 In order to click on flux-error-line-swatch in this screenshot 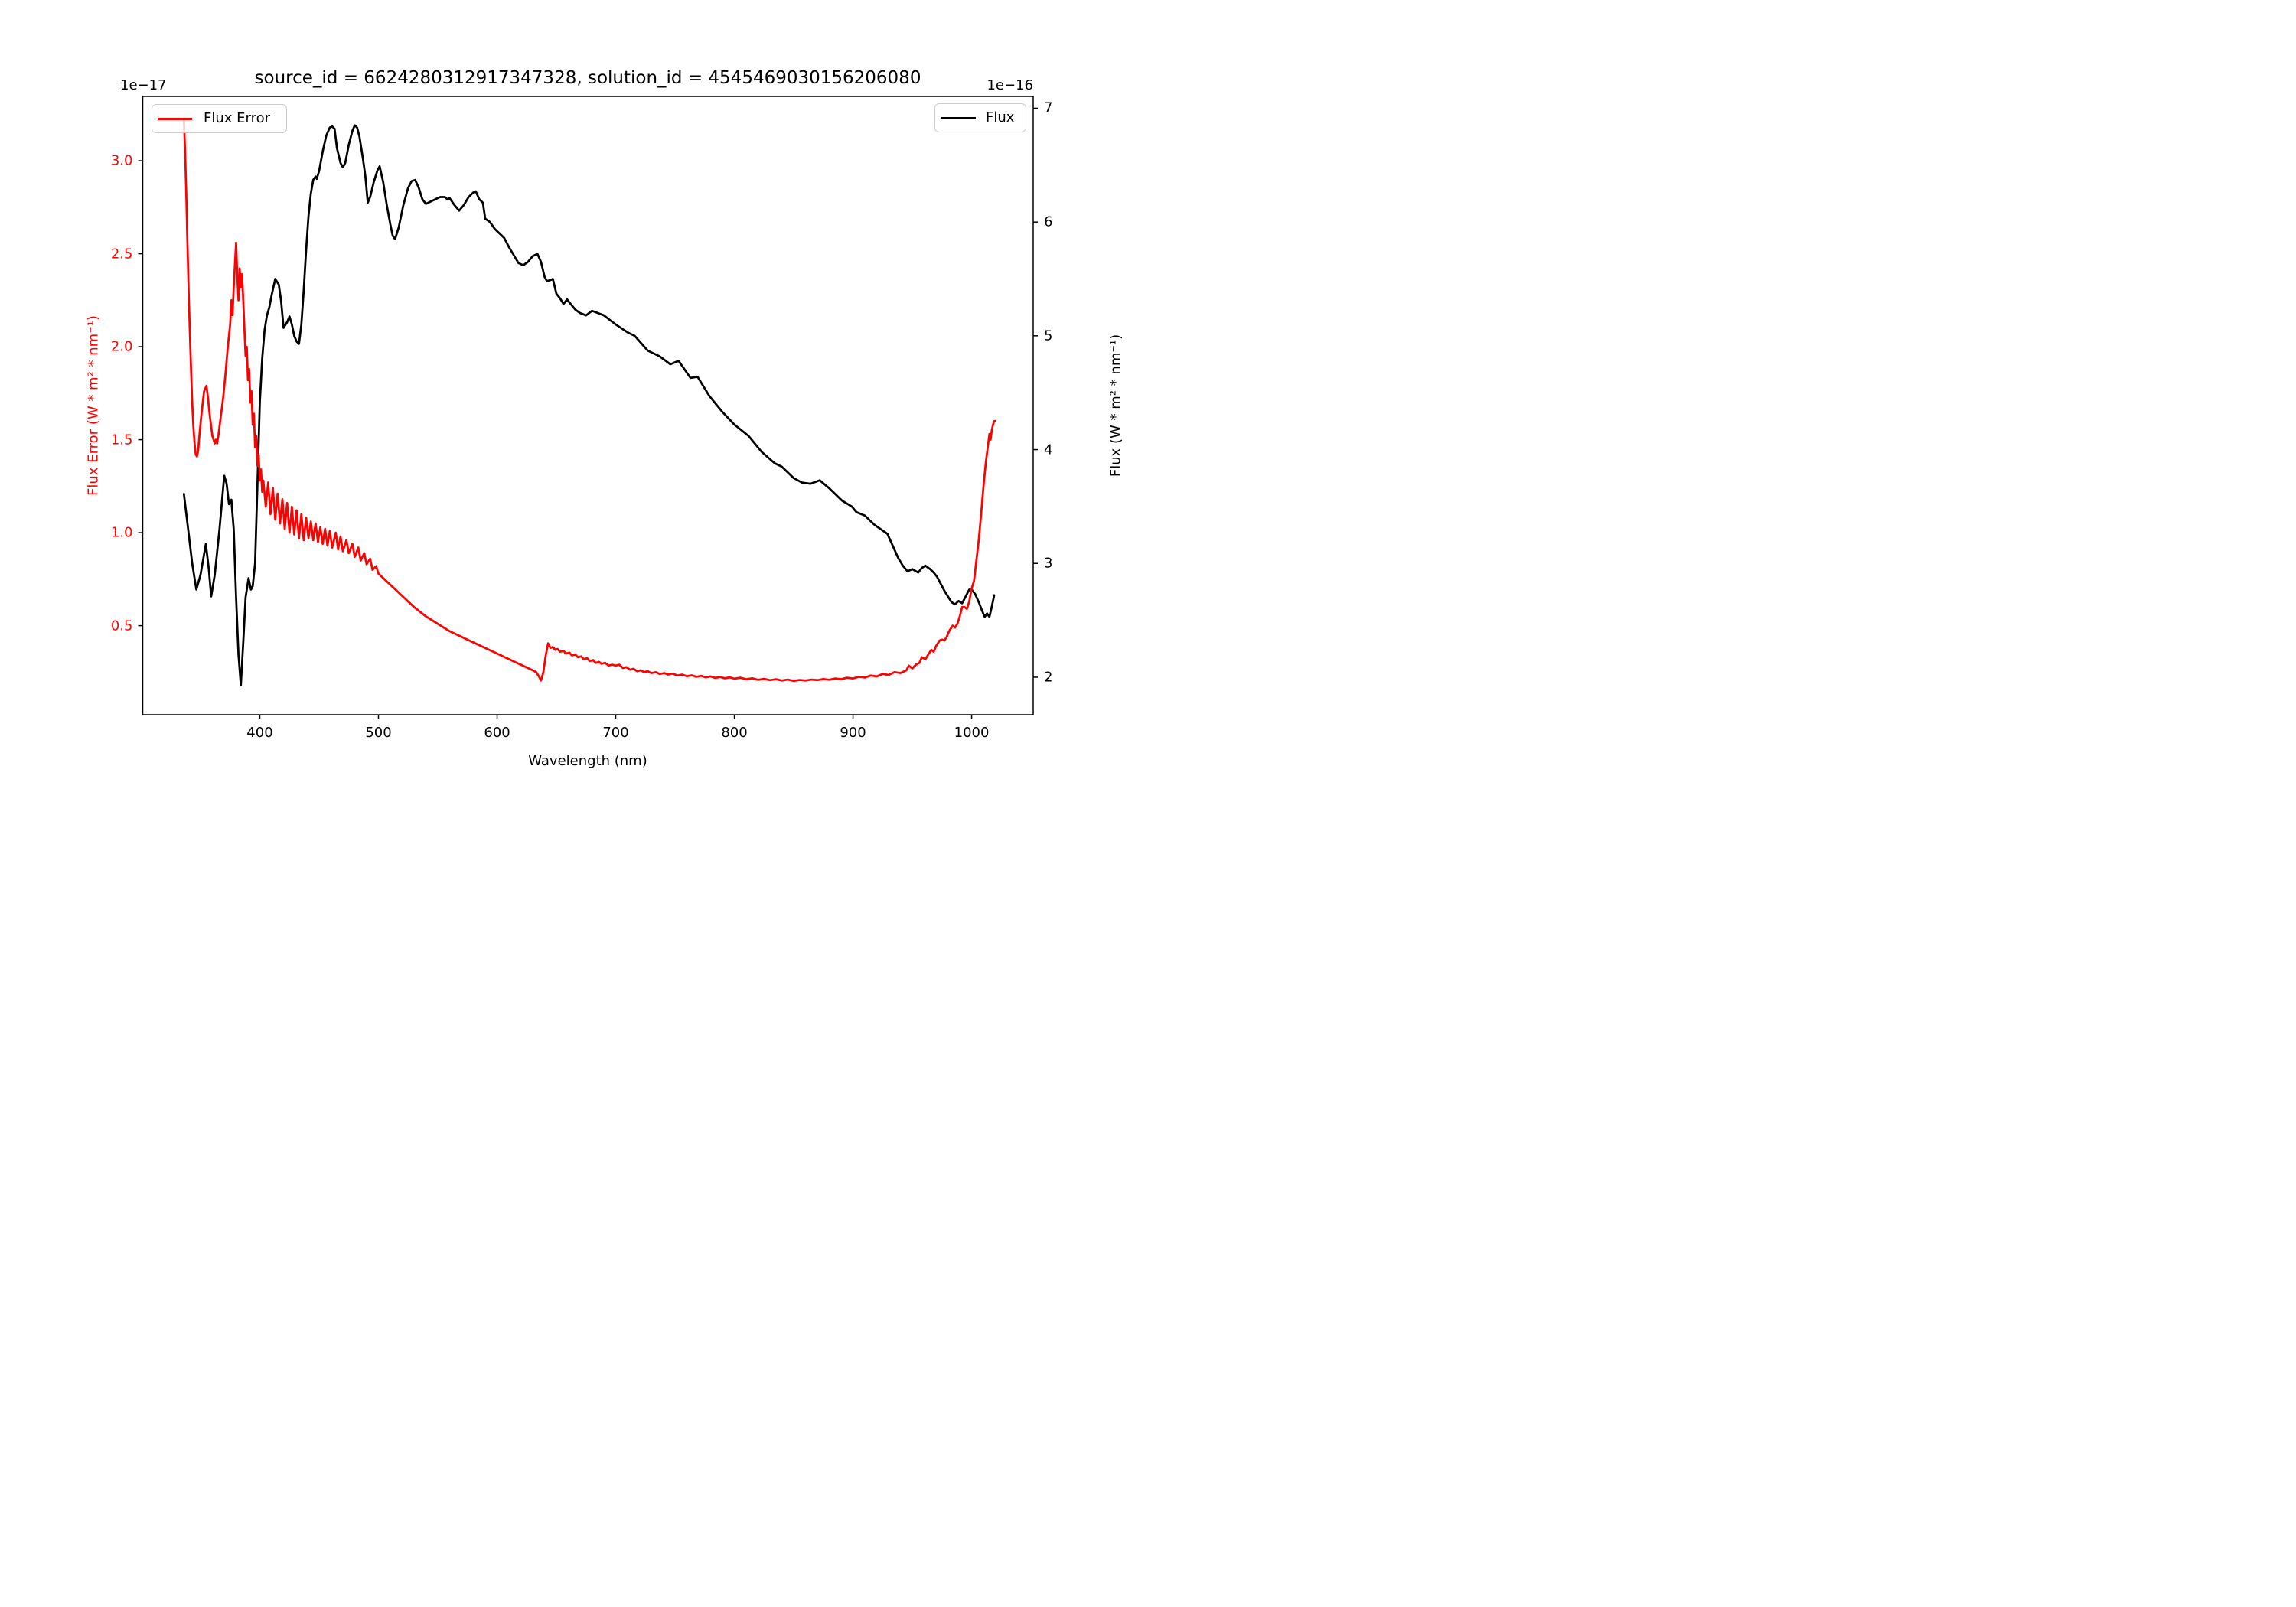, I will do `click(175, 119)`.